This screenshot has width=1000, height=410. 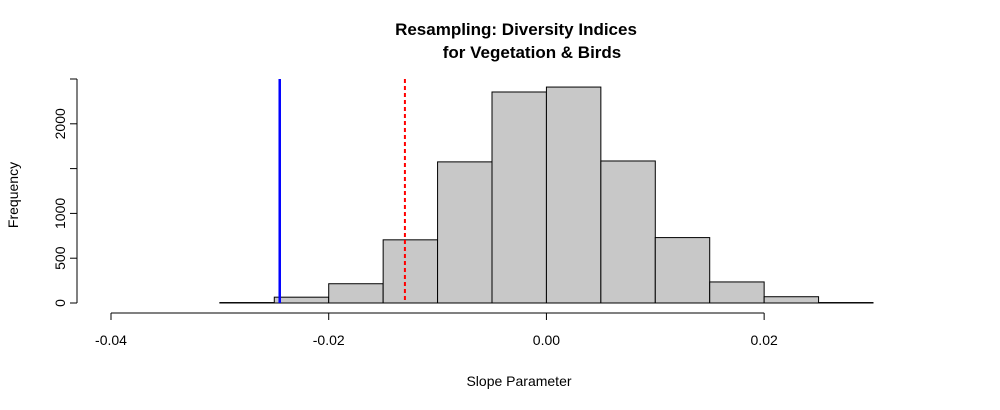 What do you see at coordinates (342, 191) in the screenshot?
I see `reference-lines` at bounding box center [342, 191].